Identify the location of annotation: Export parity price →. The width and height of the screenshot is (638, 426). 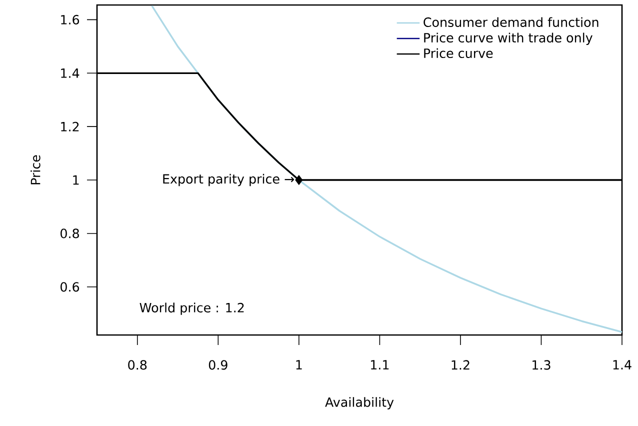
(228, 180).